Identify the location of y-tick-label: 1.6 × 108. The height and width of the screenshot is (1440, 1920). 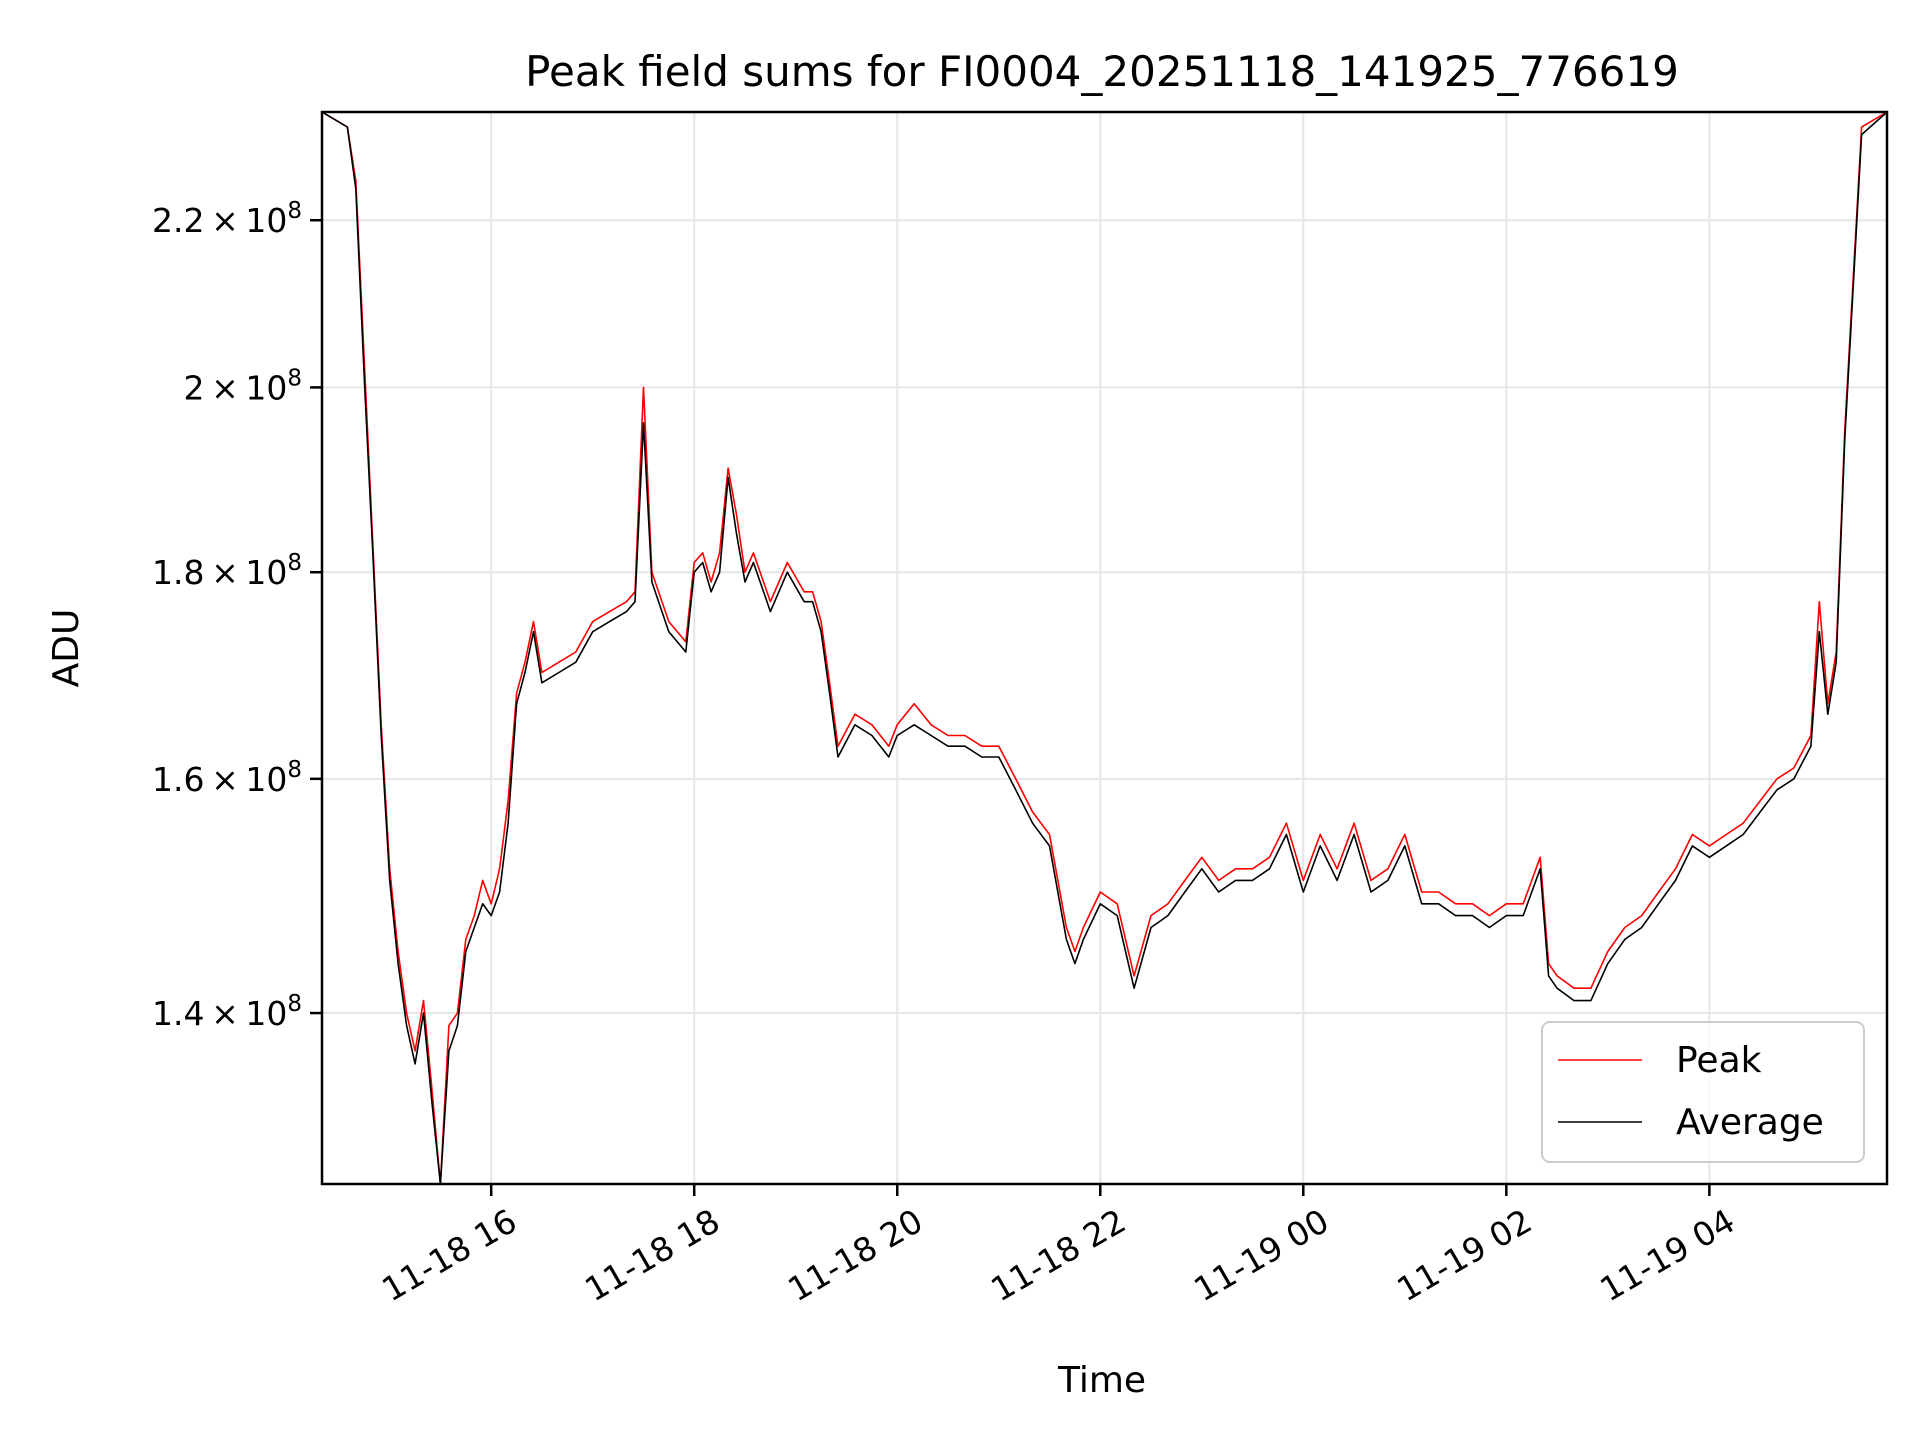
(227, 778).